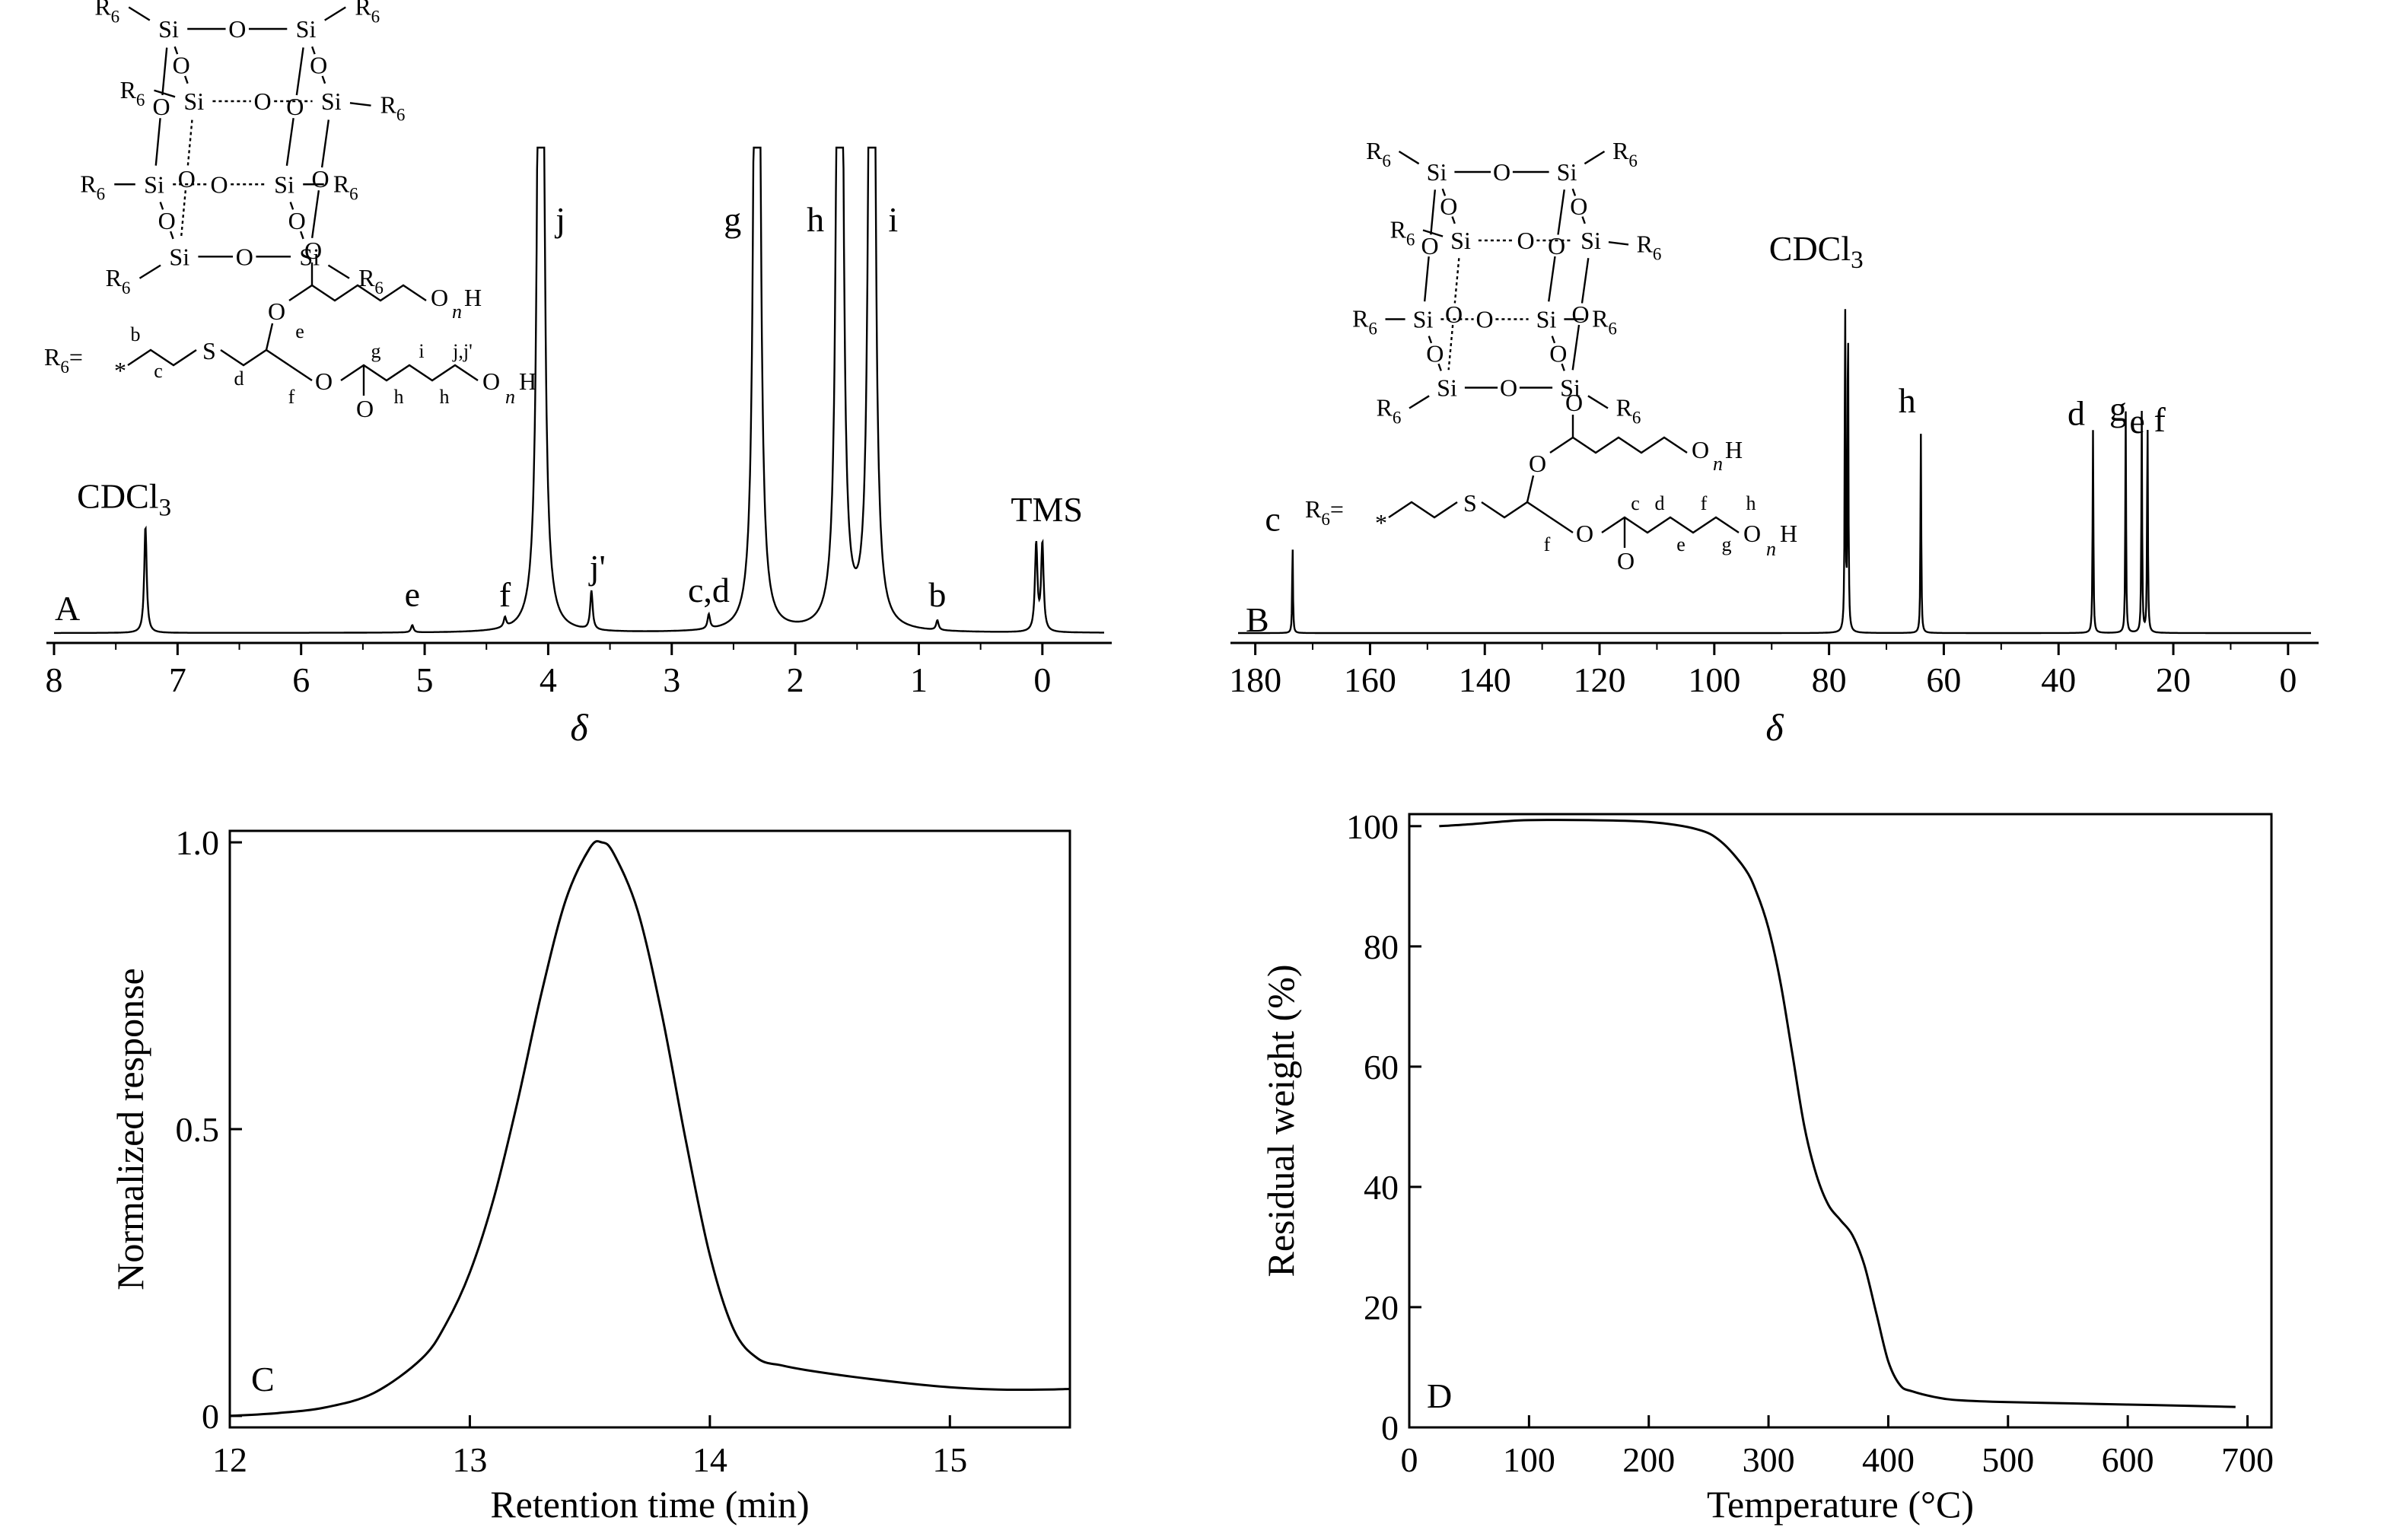  What do you see at coordinates (2173, 679) in the screenshot?
I see `x-tick-label: 20` at bounding box center [2173, 679].